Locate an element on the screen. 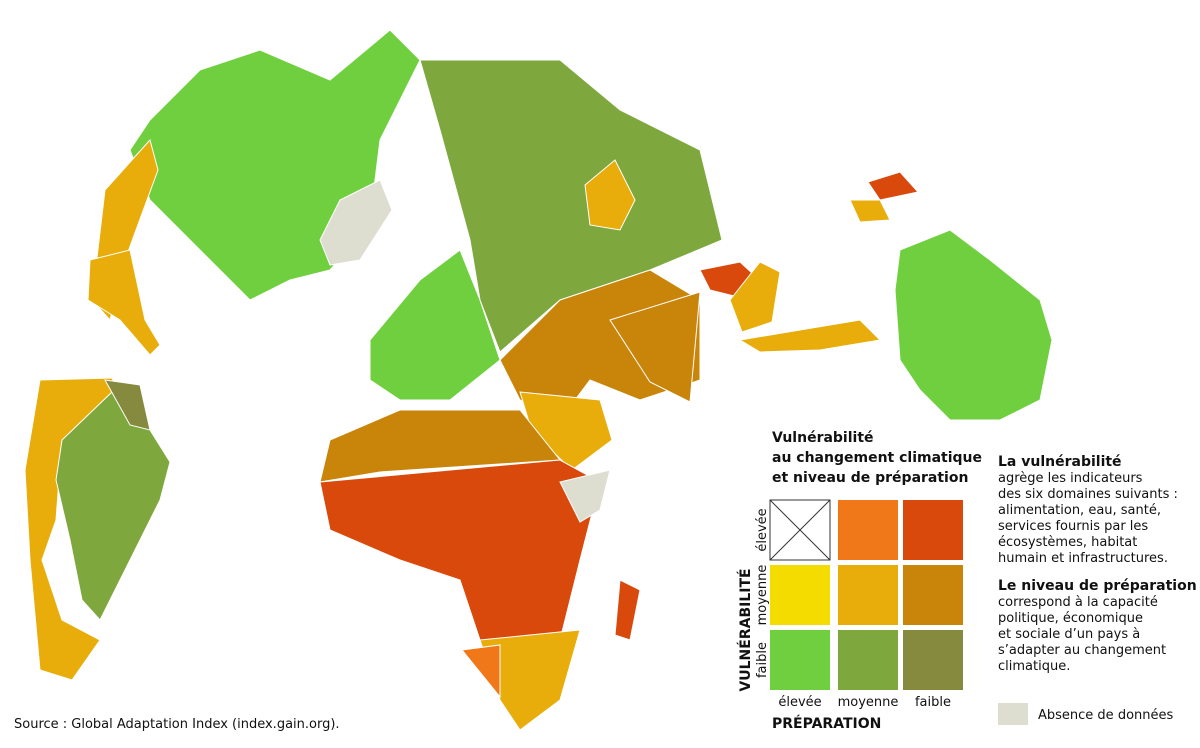 Image resolution: width=1200 pixels, height=748 pixels. y-axis-title: VULNÉRABILITÉ is located at coordinates (745, 629).